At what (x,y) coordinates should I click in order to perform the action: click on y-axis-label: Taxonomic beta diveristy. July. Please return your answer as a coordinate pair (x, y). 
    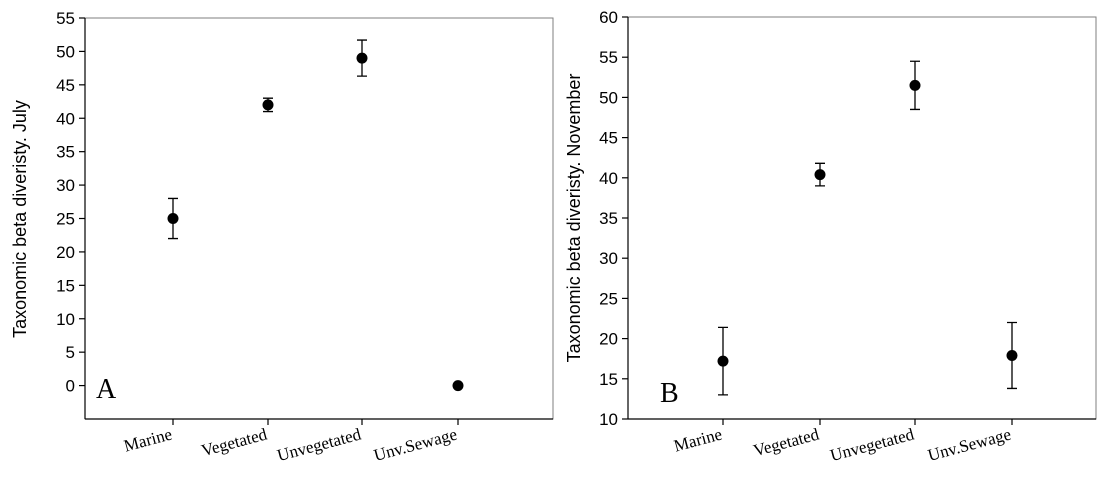
    Looking at the image, I should click on (20, 219).